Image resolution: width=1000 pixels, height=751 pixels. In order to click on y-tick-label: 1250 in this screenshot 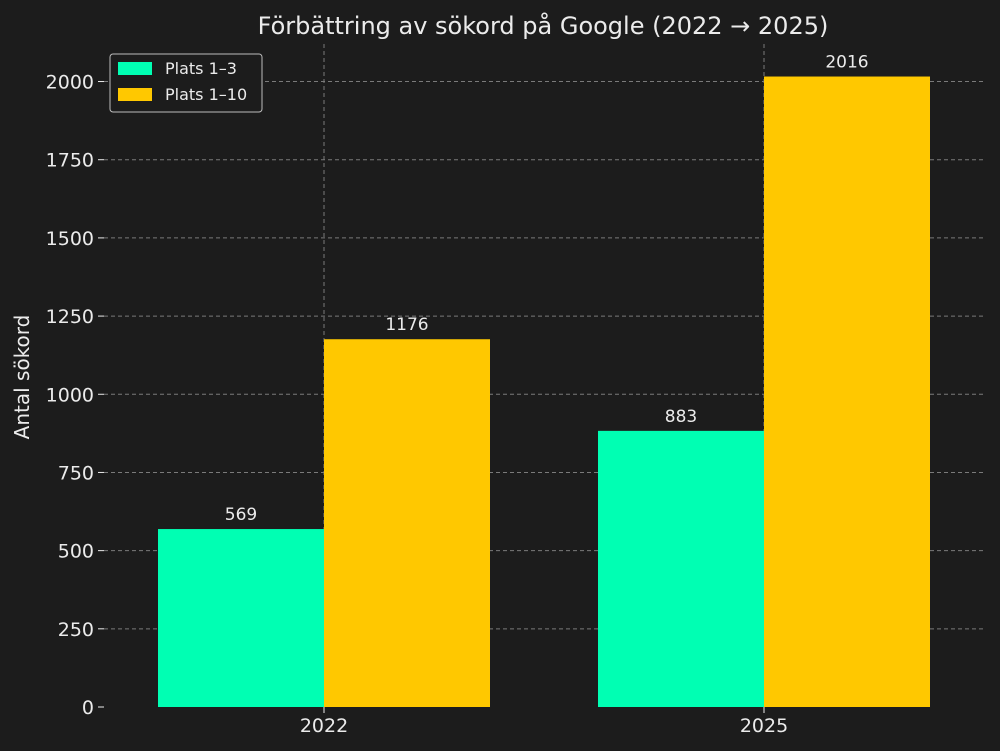, I will do `click(70, 317)`.